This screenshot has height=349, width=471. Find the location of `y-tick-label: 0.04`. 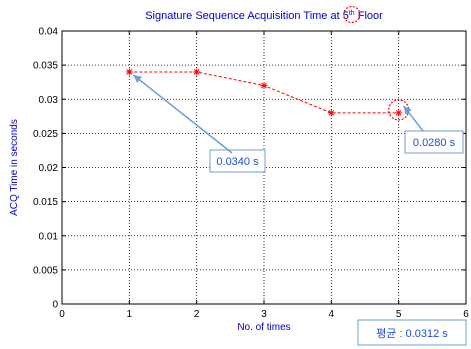

y-tick-label: 0.04 is located at coordinates (49, 32).